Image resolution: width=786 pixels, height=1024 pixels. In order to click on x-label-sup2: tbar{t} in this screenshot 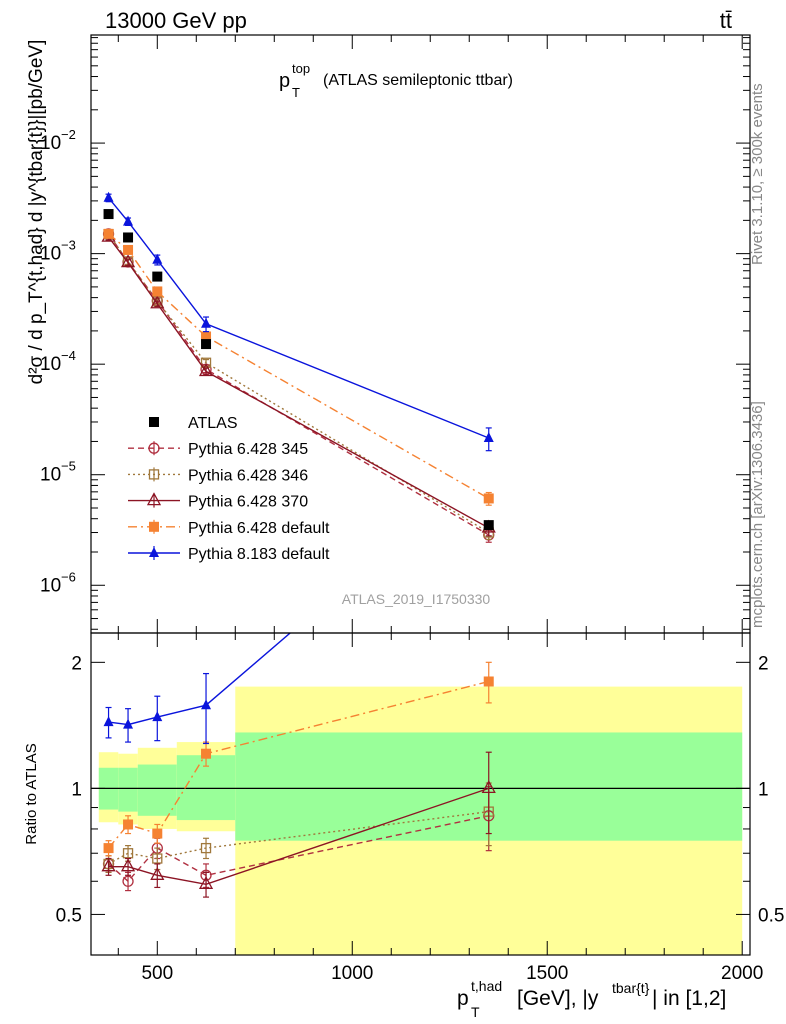, I will do `click(631, 988)`.